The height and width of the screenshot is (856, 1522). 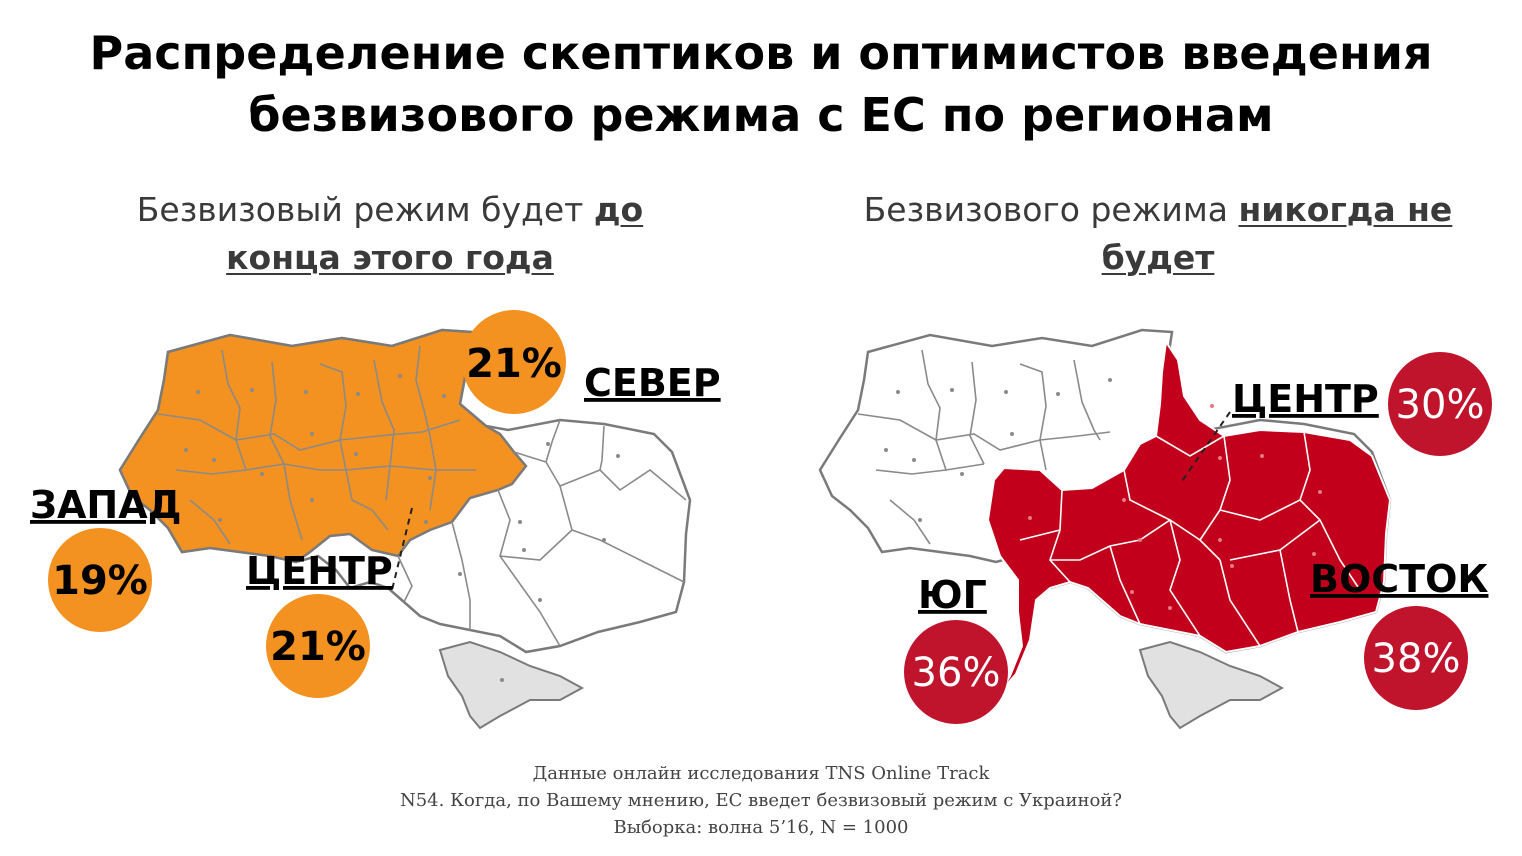 I want to click on right-highlighted-regions, so click(x=1189, y=516).